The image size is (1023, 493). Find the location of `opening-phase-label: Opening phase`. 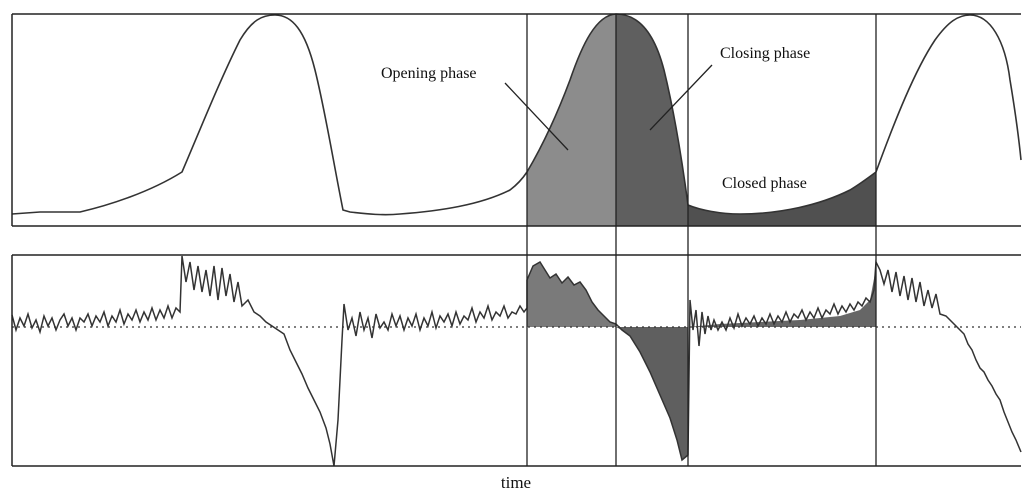

opening-phase-label: Opening phase is located at coordinates (429, 73).